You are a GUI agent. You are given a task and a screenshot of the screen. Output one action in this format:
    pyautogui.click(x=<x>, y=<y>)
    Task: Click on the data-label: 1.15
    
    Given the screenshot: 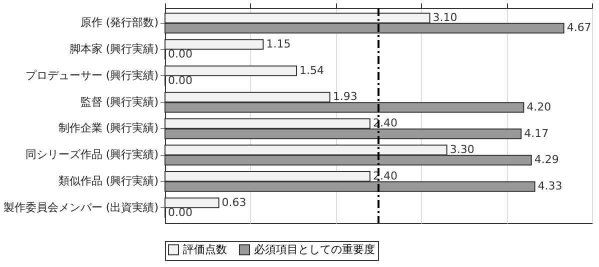 What is the action you would take?
    pyautogui.click(x=278, y=43)
    